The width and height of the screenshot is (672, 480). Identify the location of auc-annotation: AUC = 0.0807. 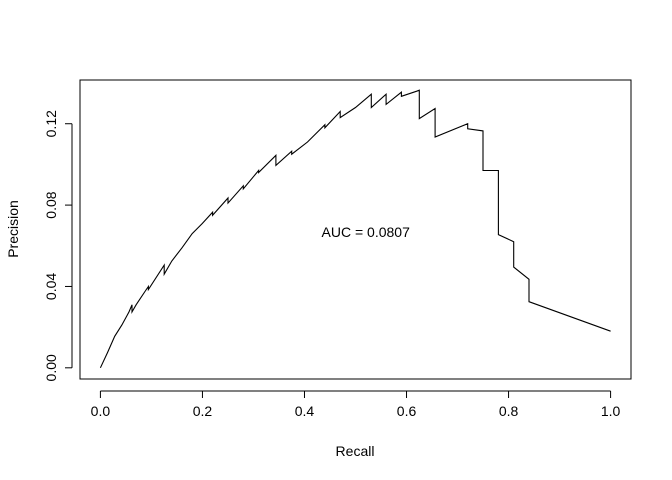
(366, 232).